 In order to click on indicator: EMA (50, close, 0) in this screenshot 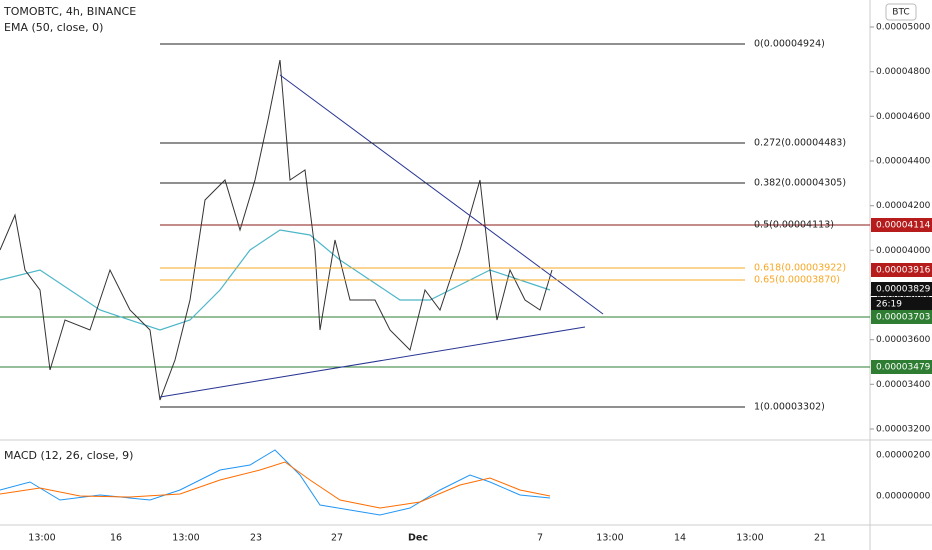, I will do `click(53, 27)`.